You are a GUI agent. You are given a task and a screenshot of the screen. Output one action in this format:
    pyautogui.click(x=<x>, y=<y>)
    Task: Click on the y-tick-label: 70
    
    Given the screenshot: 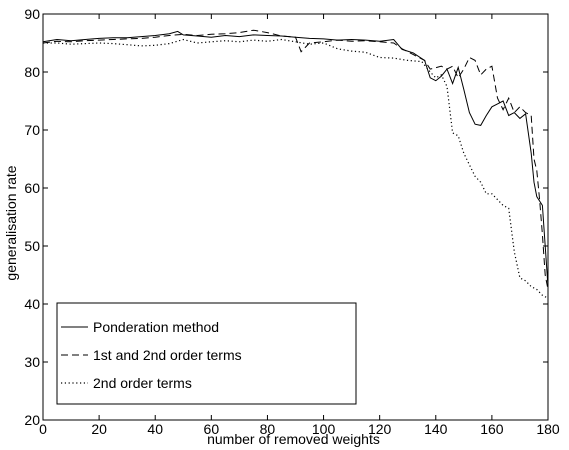 What is the action you would take?
    pyautogui.click(x=32, y=130)
    